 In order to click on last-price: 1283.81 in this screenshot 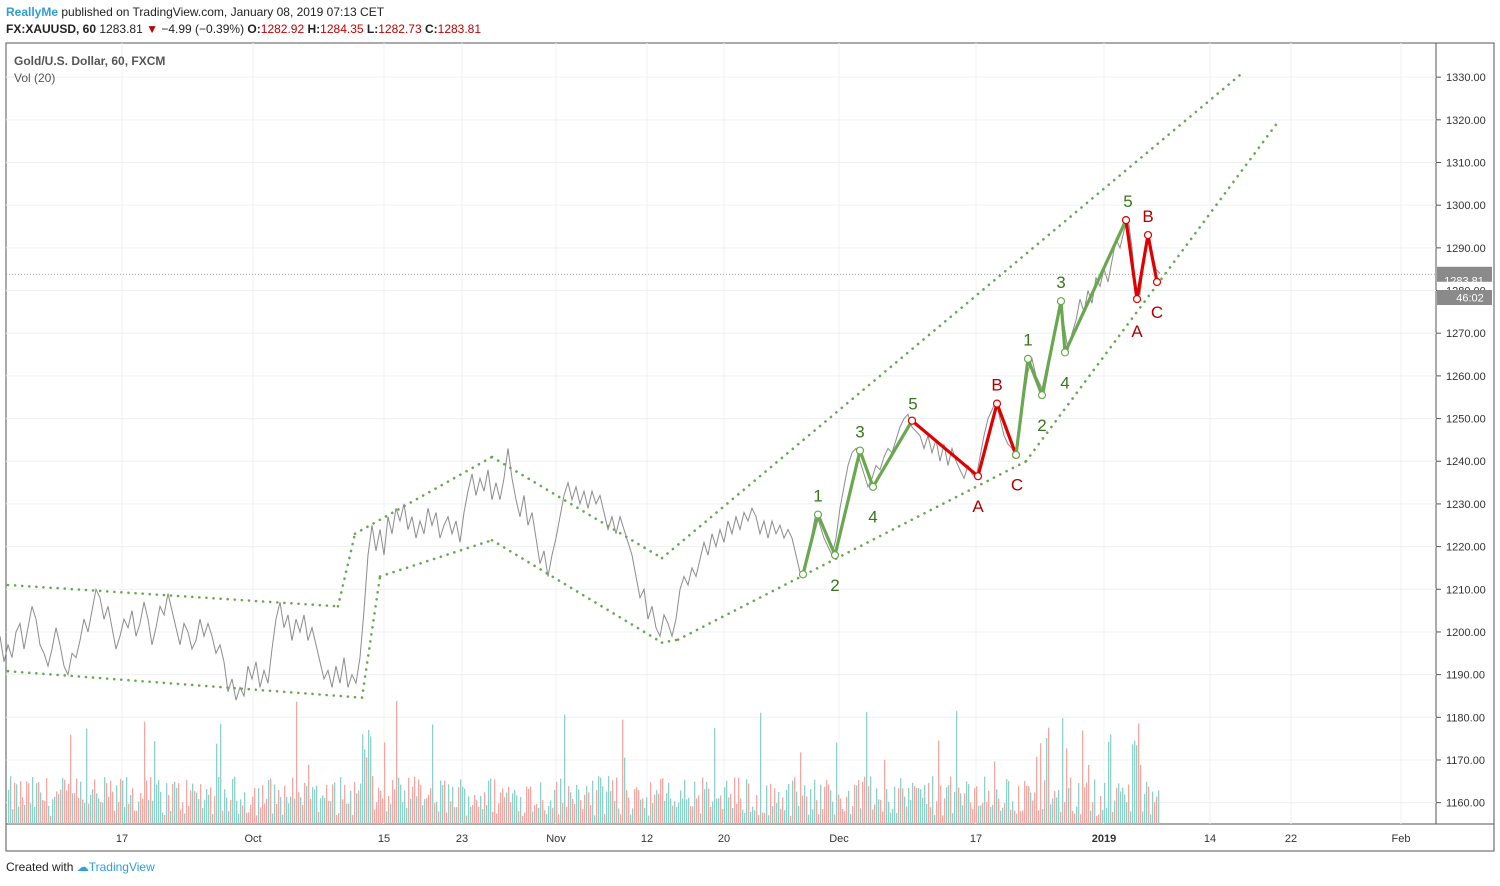, I will do `click(121, 29)`.